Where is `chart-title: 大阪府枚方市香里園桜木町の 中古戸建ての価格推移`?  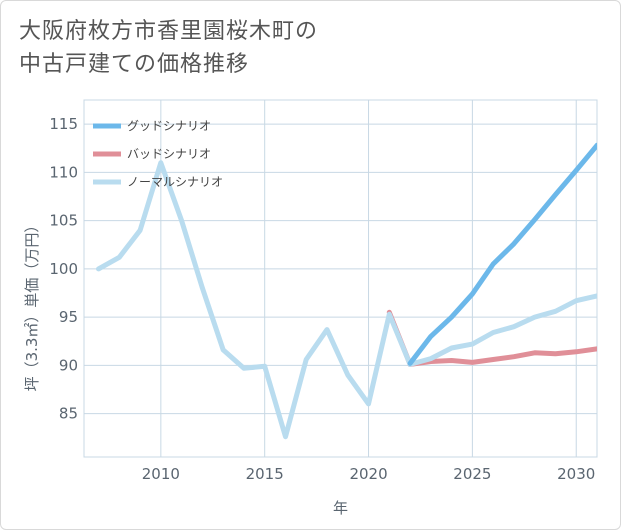 chart-title: 大阪府枚方市香里園桜木町の 中古戸建ての価格推移 is located at coordinates (168, 48).